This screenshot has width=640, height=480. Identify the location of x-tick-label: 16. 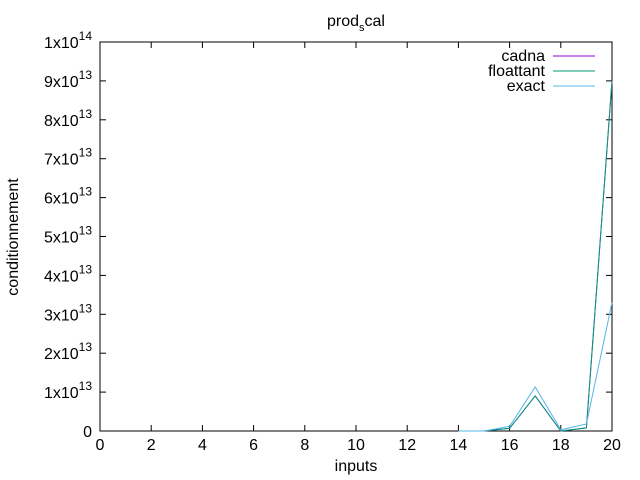
(510, 445).